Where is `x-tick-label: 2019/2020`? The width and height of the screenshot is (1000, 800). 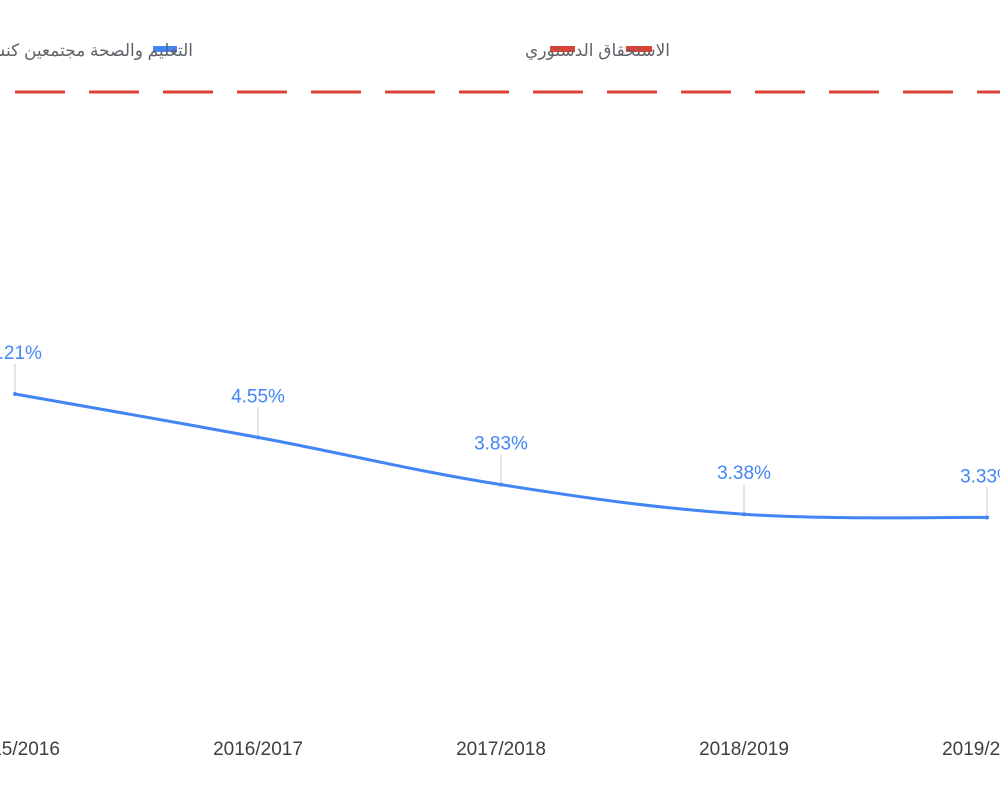
x-tick-label: 2019/2020 is located at coordinates (971, 749).